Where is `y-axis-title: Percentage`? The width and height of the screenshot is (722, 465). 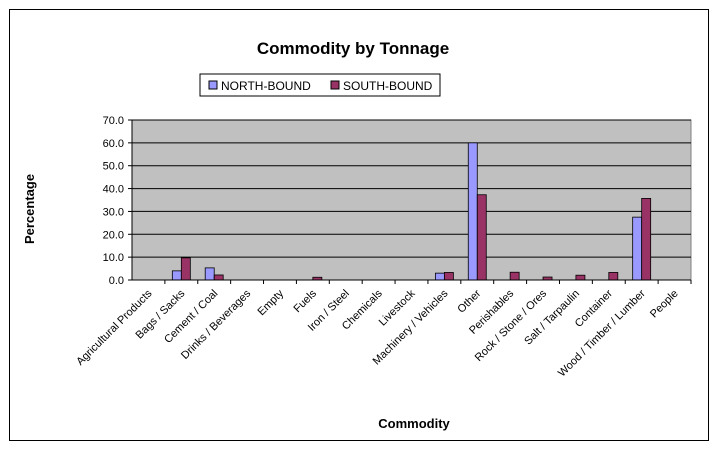
y-axis-title: Percentage is located at coordinates (29, 209).